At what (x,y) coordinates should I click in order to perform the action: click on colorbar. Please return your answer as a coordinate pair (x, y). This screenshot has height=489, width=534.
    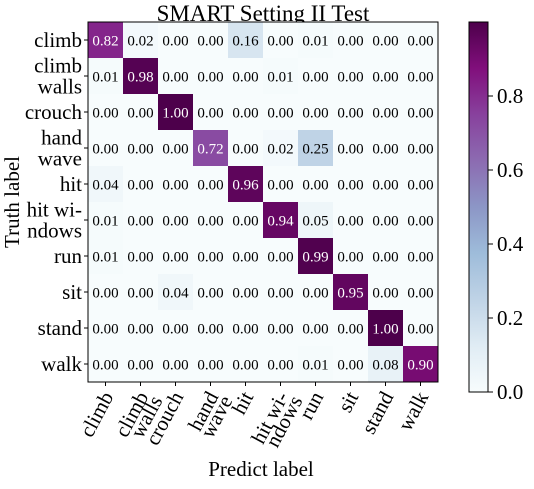
    Looking at the image, I should click on (478, 207).